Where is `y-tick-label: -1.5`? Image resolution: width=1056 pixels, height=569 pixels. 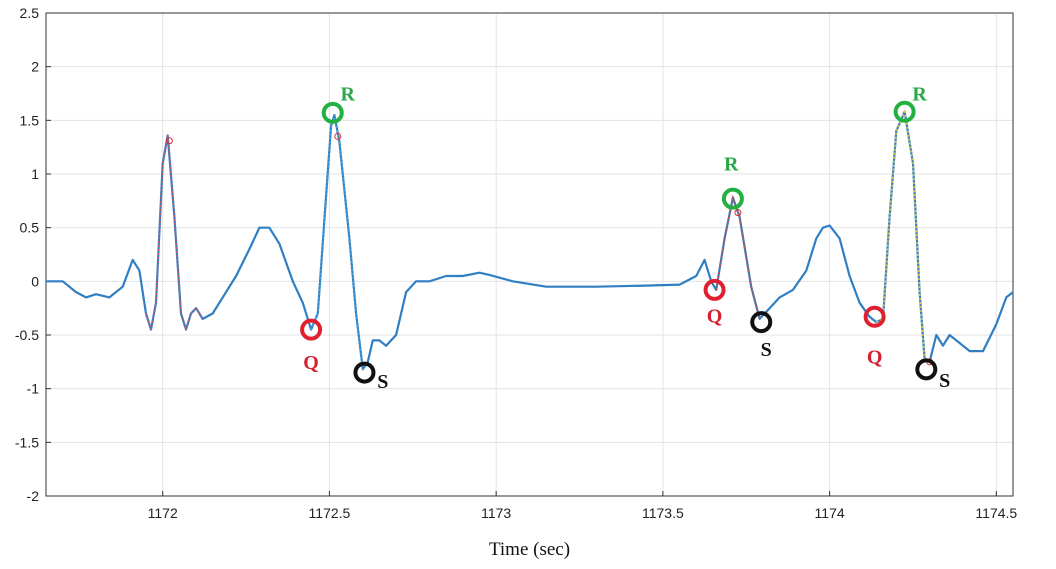 y-tick-label: -1.5 is located at coordinates (27, 442).